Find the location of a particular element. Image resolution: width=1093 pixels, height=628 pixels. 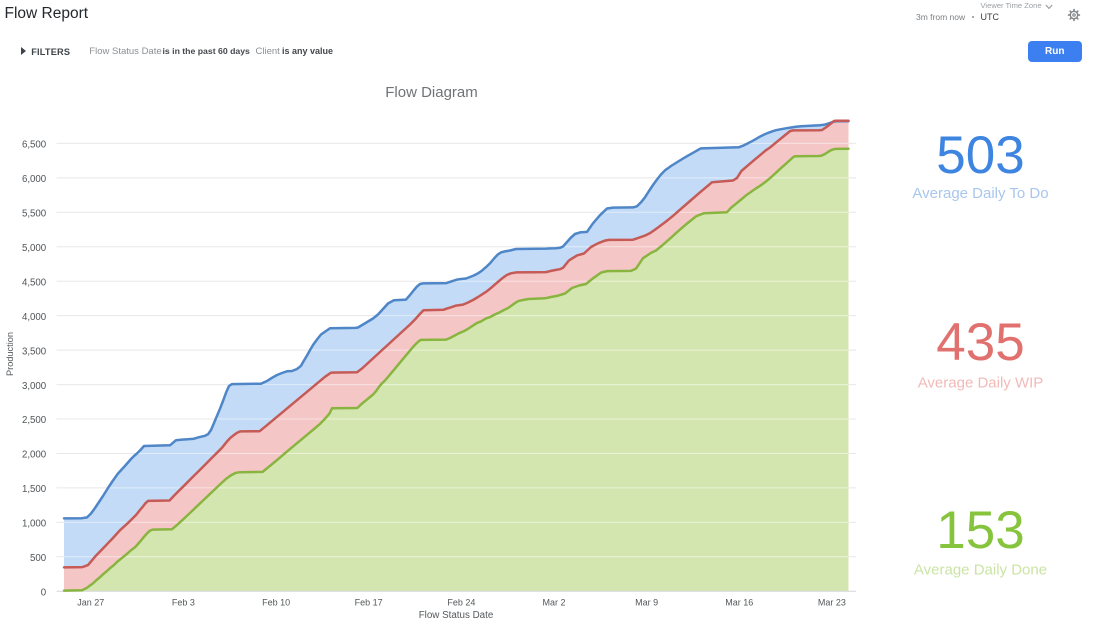

svg-text: 500 is located at coordinates (38, 558).